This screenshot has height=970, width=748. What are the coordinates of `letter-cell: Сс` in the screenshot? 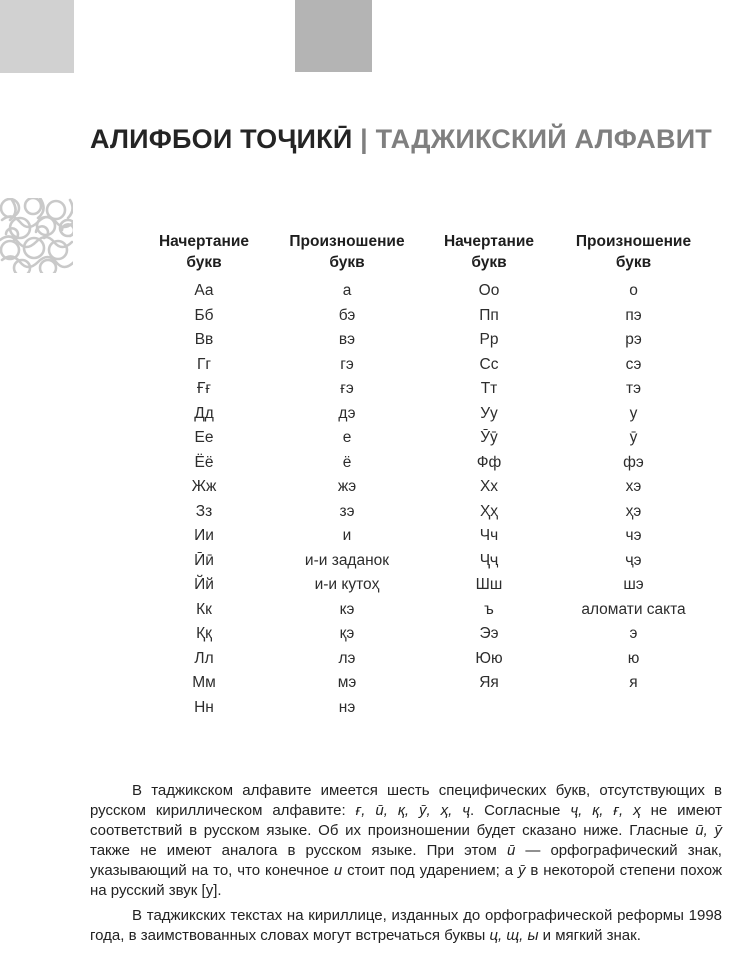 It's located at (489, 364).